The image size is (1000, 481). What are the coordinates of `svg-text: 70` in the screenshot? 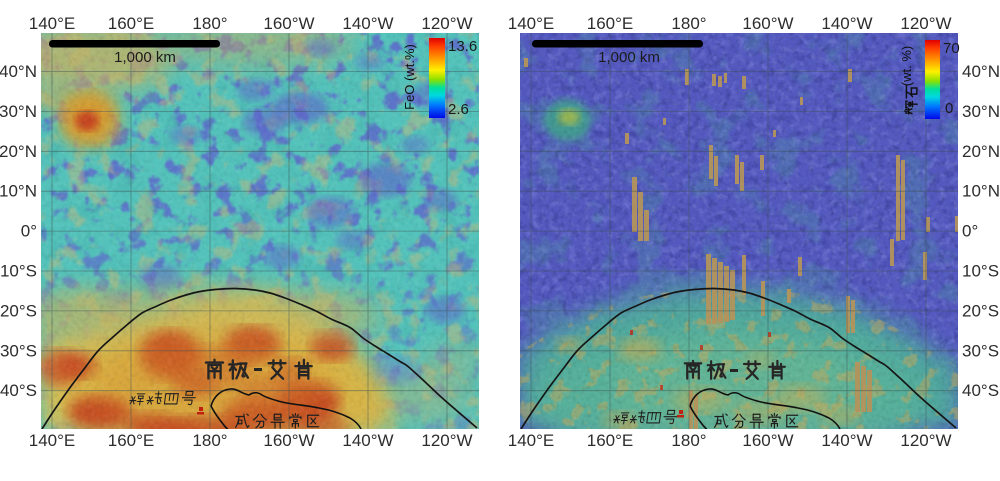 It's located at (951, 48).